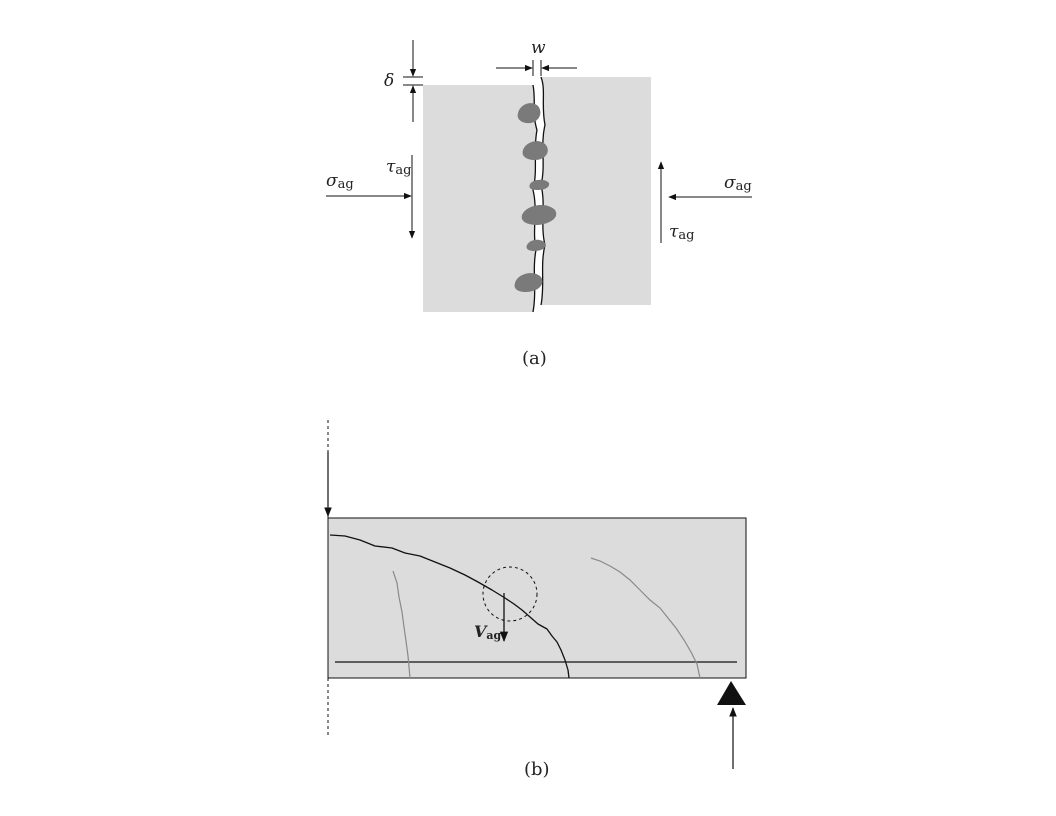  What do you see at coordinates (537, 769) in the screenshot?
I see `caption-b: (b)` at bounding box center [537, 769].